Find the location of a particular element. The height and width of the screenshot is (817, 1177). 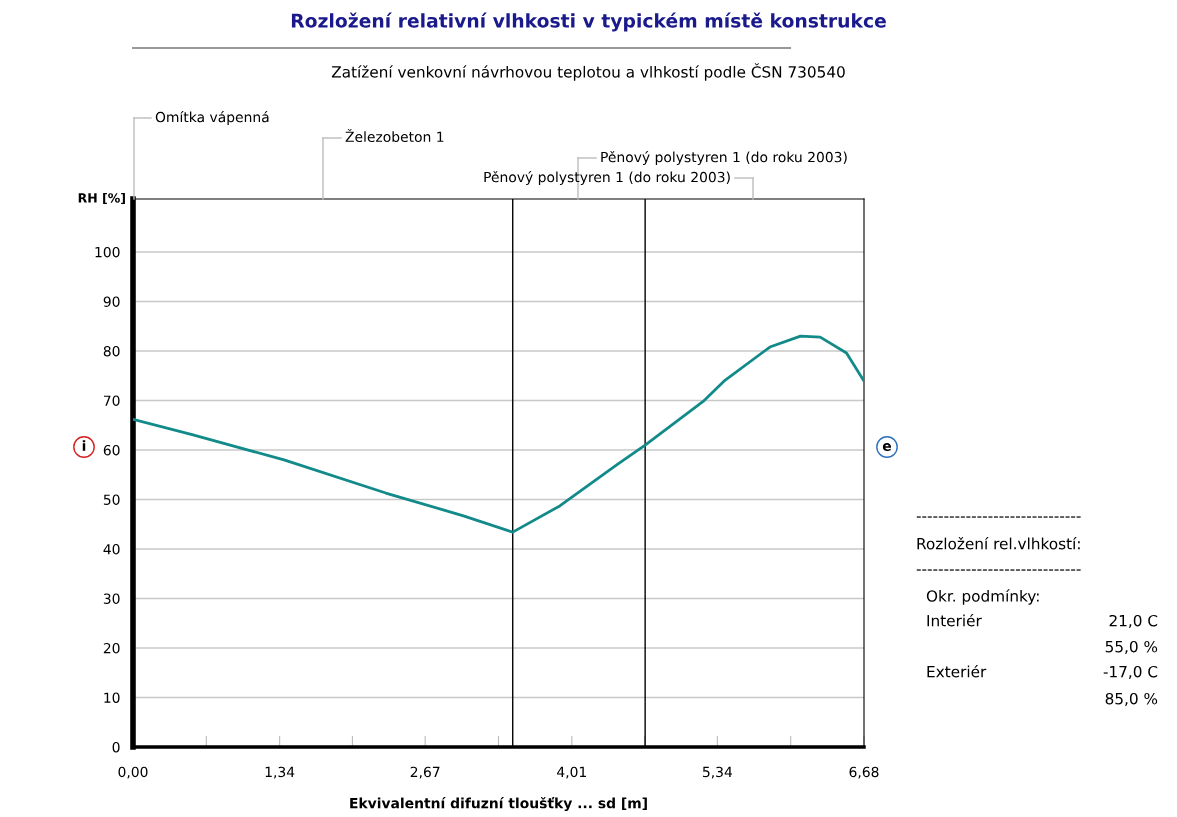

text: 21,0 C is located at coordinates (1133, 621).